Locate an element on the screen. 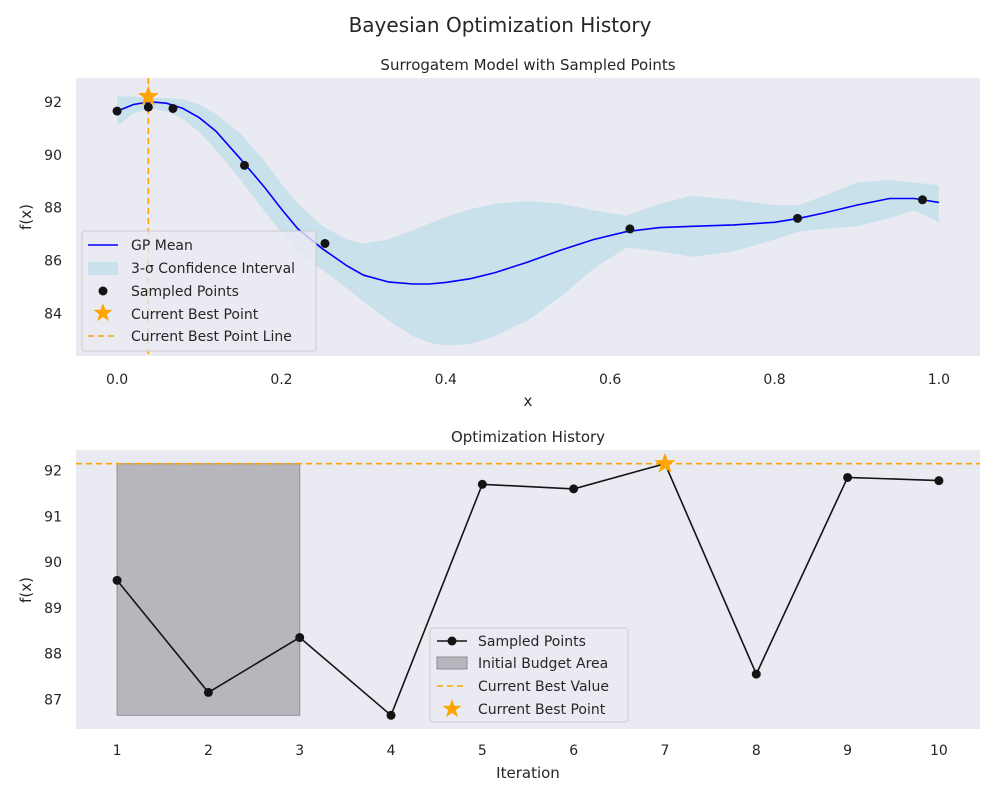  surrogate-x-label: x is located at coordinates (528, 401).